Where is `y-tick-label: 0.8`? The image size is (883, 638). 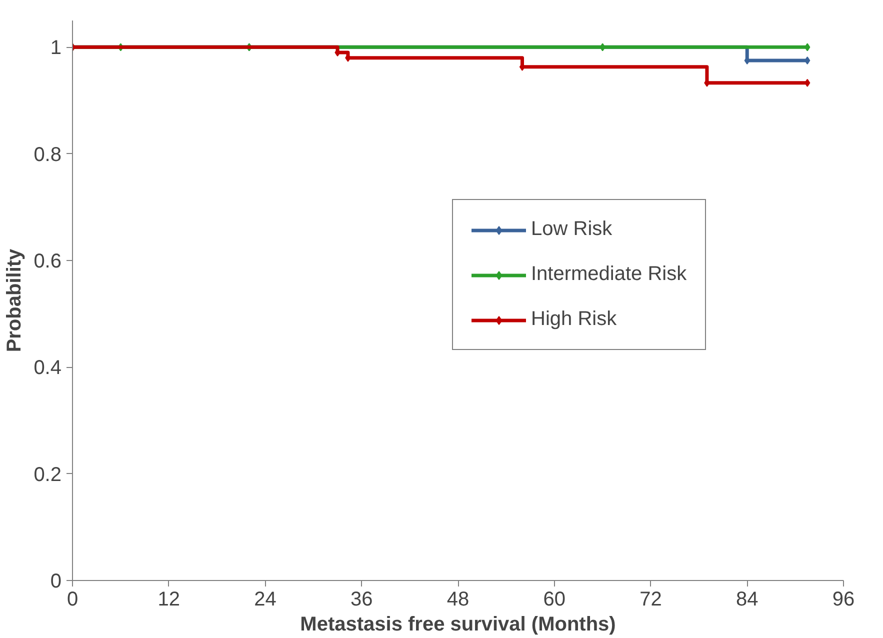
y-tick-label: 0.8 is located at coordinates (48, 155).